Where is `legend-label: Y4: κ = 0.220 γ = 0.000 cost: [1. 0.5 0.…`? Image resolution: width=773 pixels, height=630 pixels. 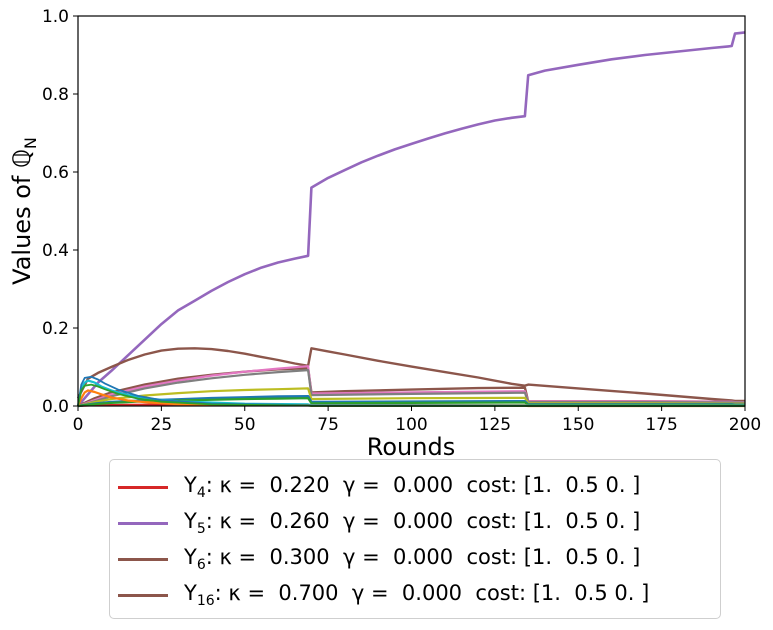
legend-label: Y4: κ = 0.220 γ = 0.000 cost: [1. 0.5 0.… is located at coordinates (412, 487).